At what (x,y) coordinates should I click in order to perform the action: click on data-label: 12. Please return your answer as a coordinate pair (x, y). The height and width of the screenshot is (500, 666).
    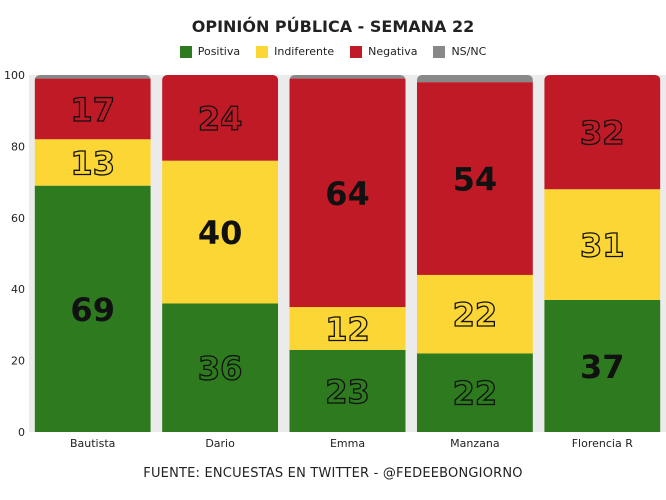
    Looking at the image, I should click on (347, 329).